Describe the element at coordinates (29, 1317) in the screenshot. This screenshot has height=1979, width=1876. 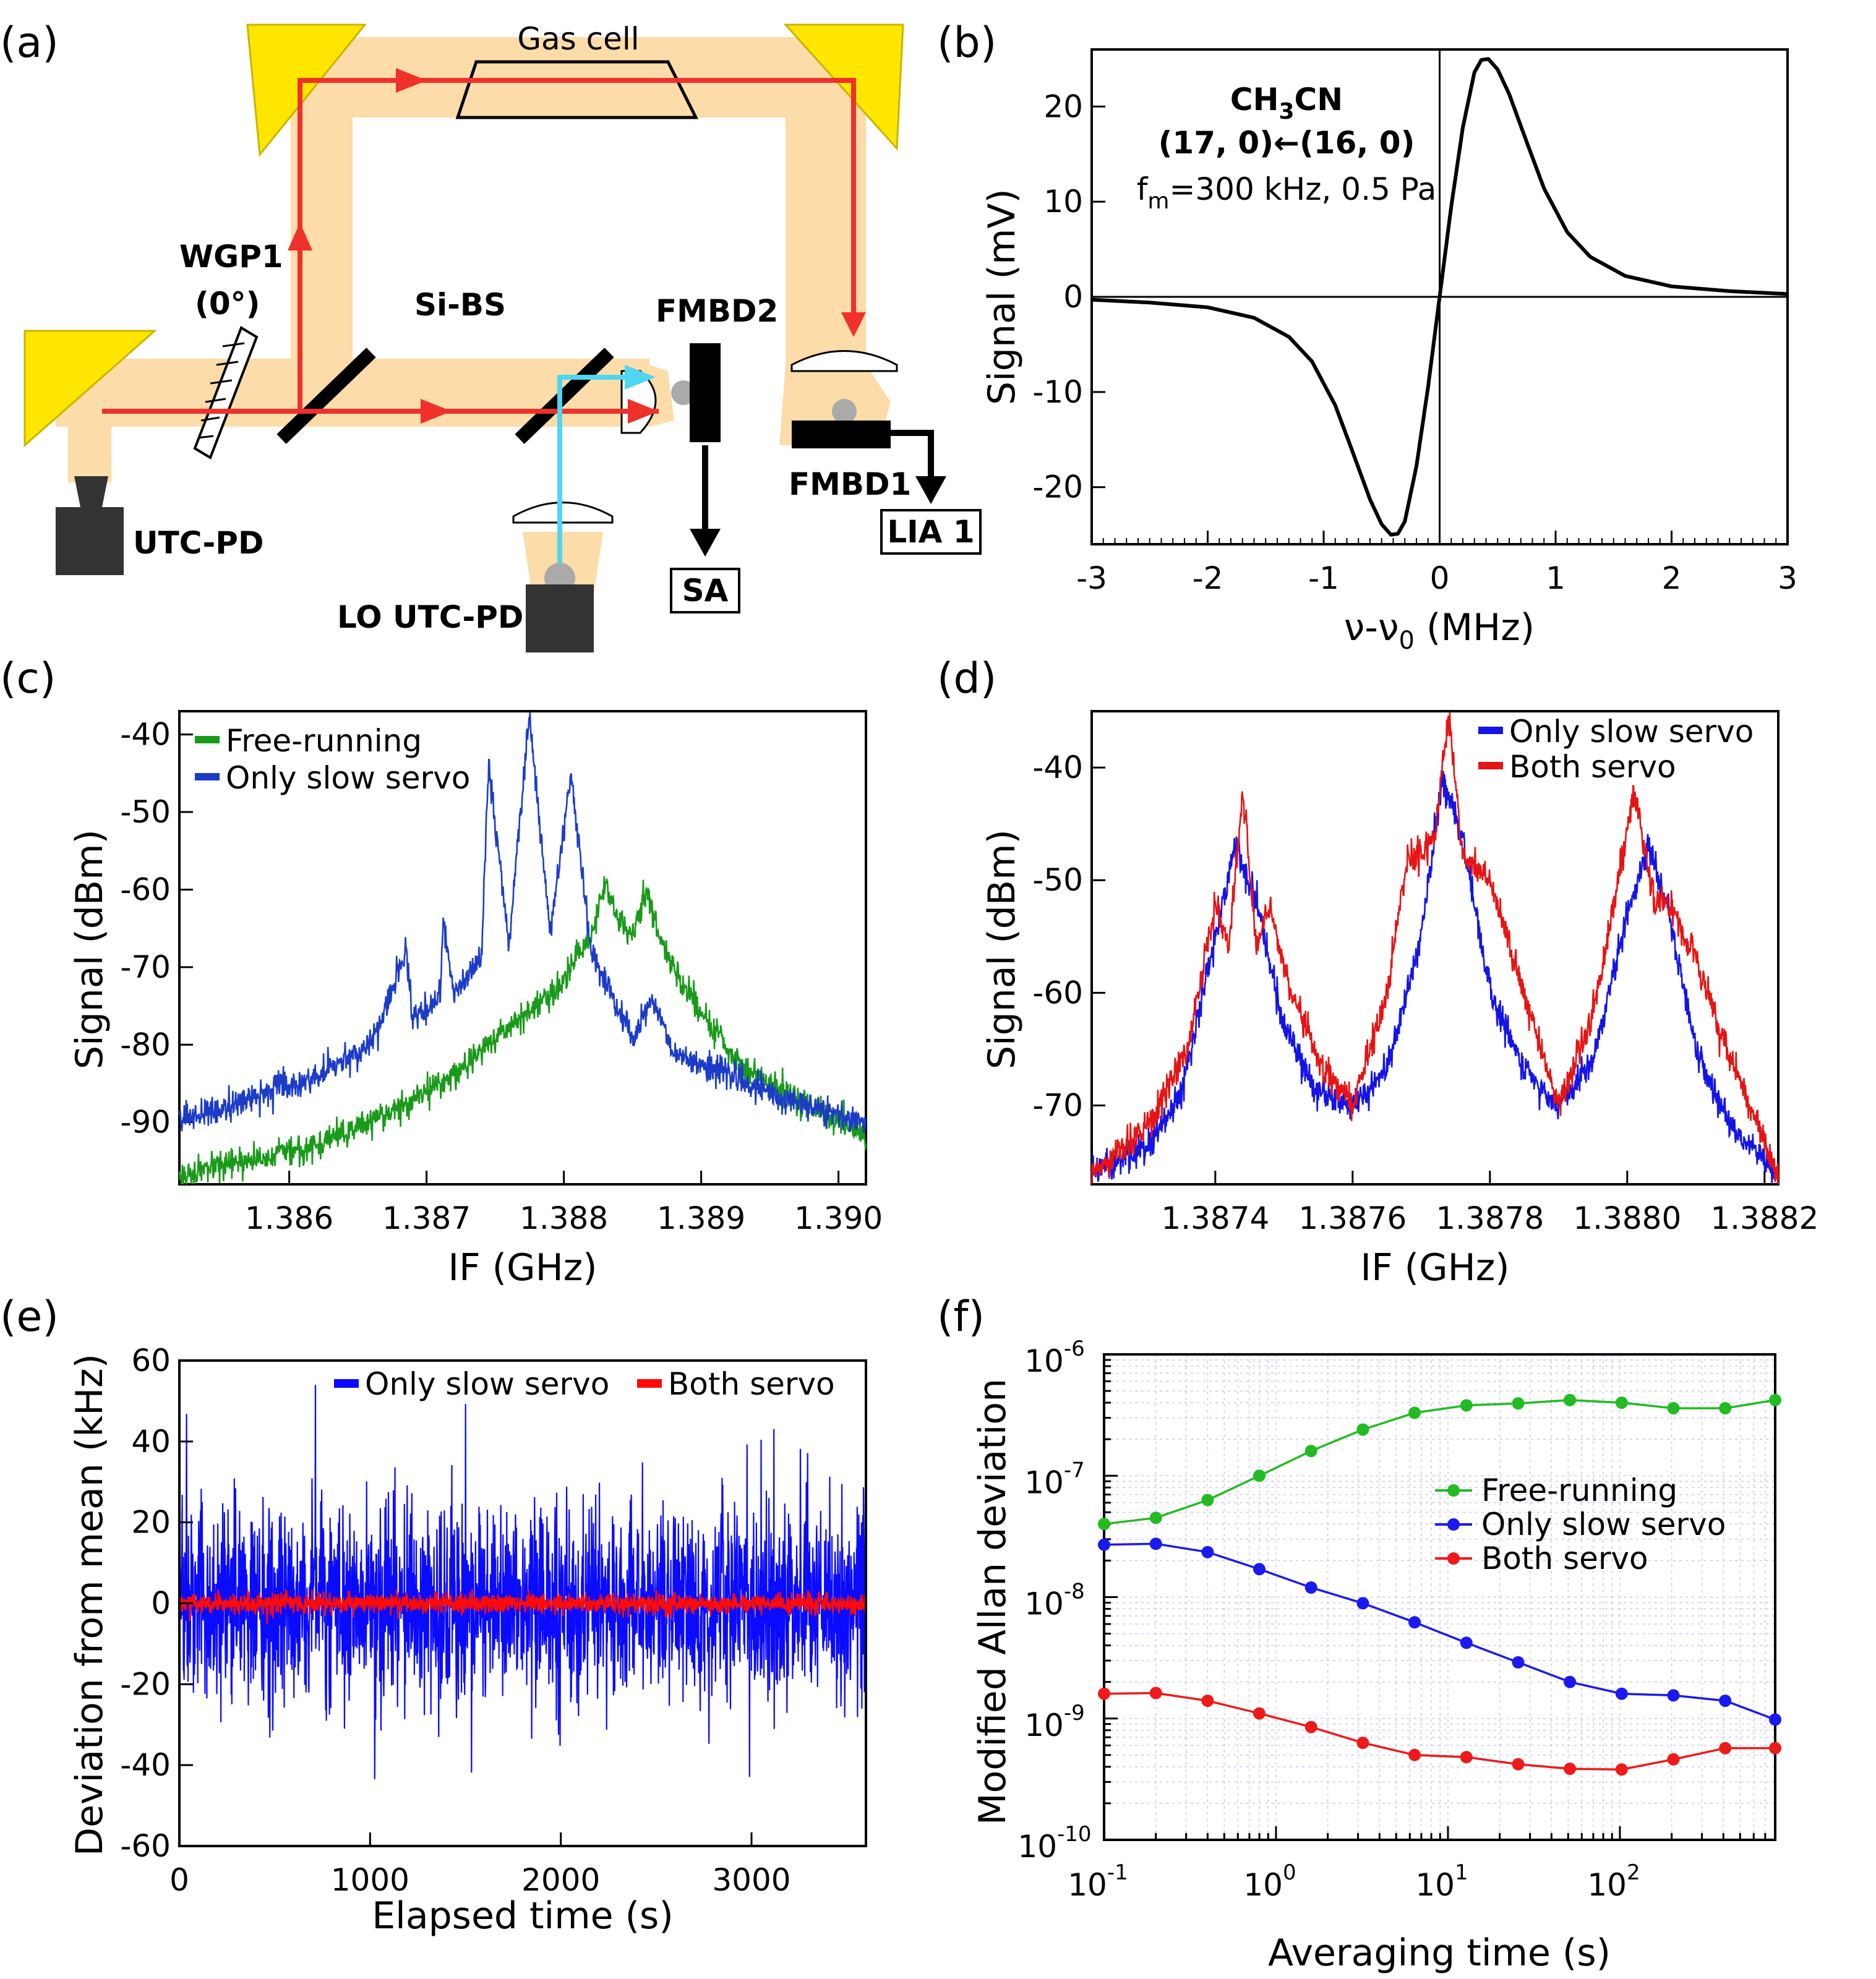
I see `panel-label-e: (e)` at that location.